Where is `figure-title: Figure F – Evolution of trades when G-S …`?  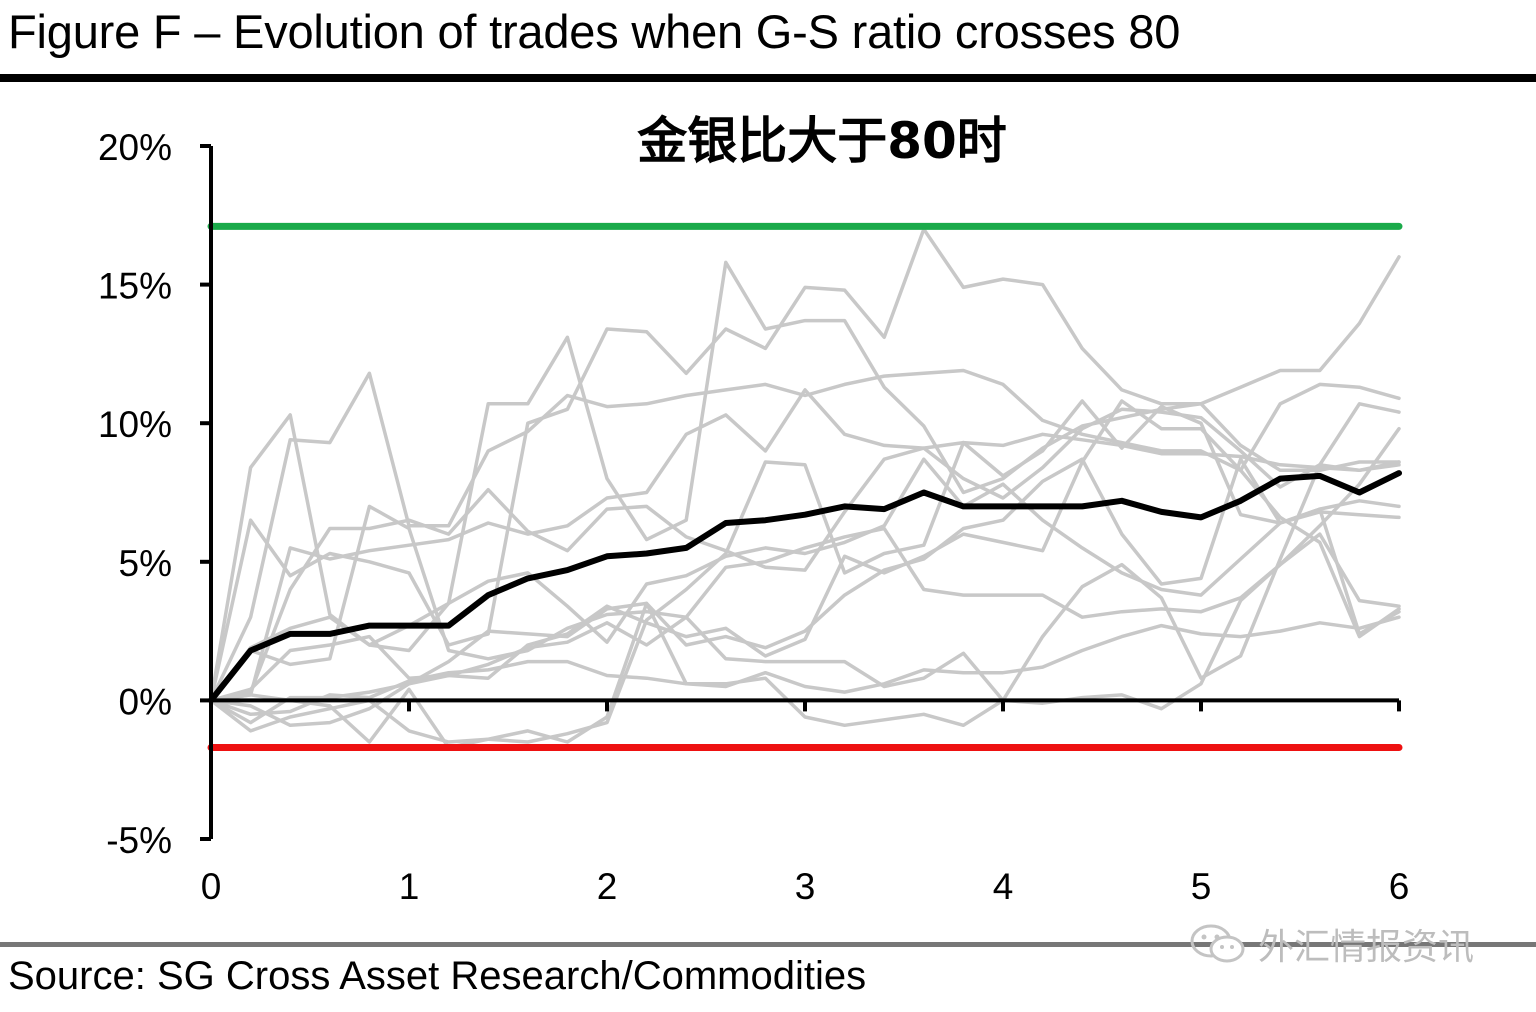 figure-title: Figure F – Evolution of trades when G-S … is located at coordinates (594, 31).